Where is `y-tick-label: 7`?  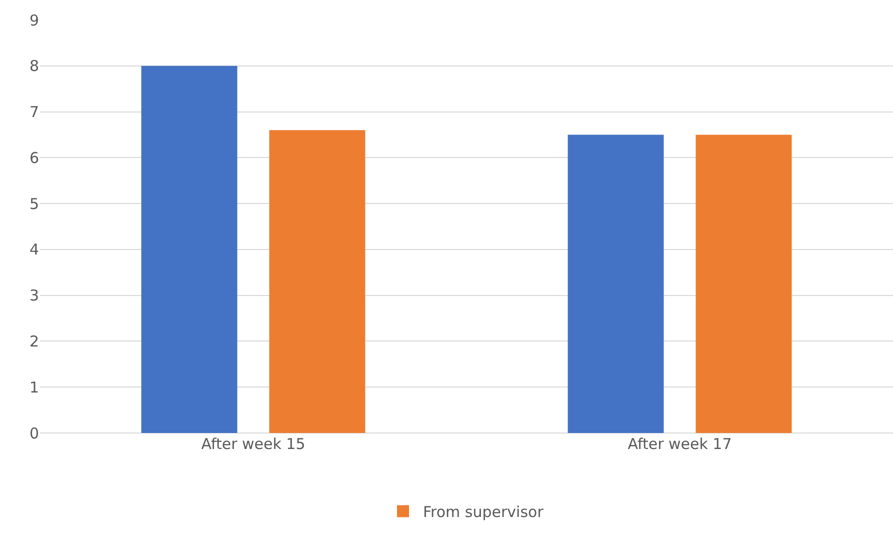
y-tick-label: 7 is located at coordinates (34, 112).